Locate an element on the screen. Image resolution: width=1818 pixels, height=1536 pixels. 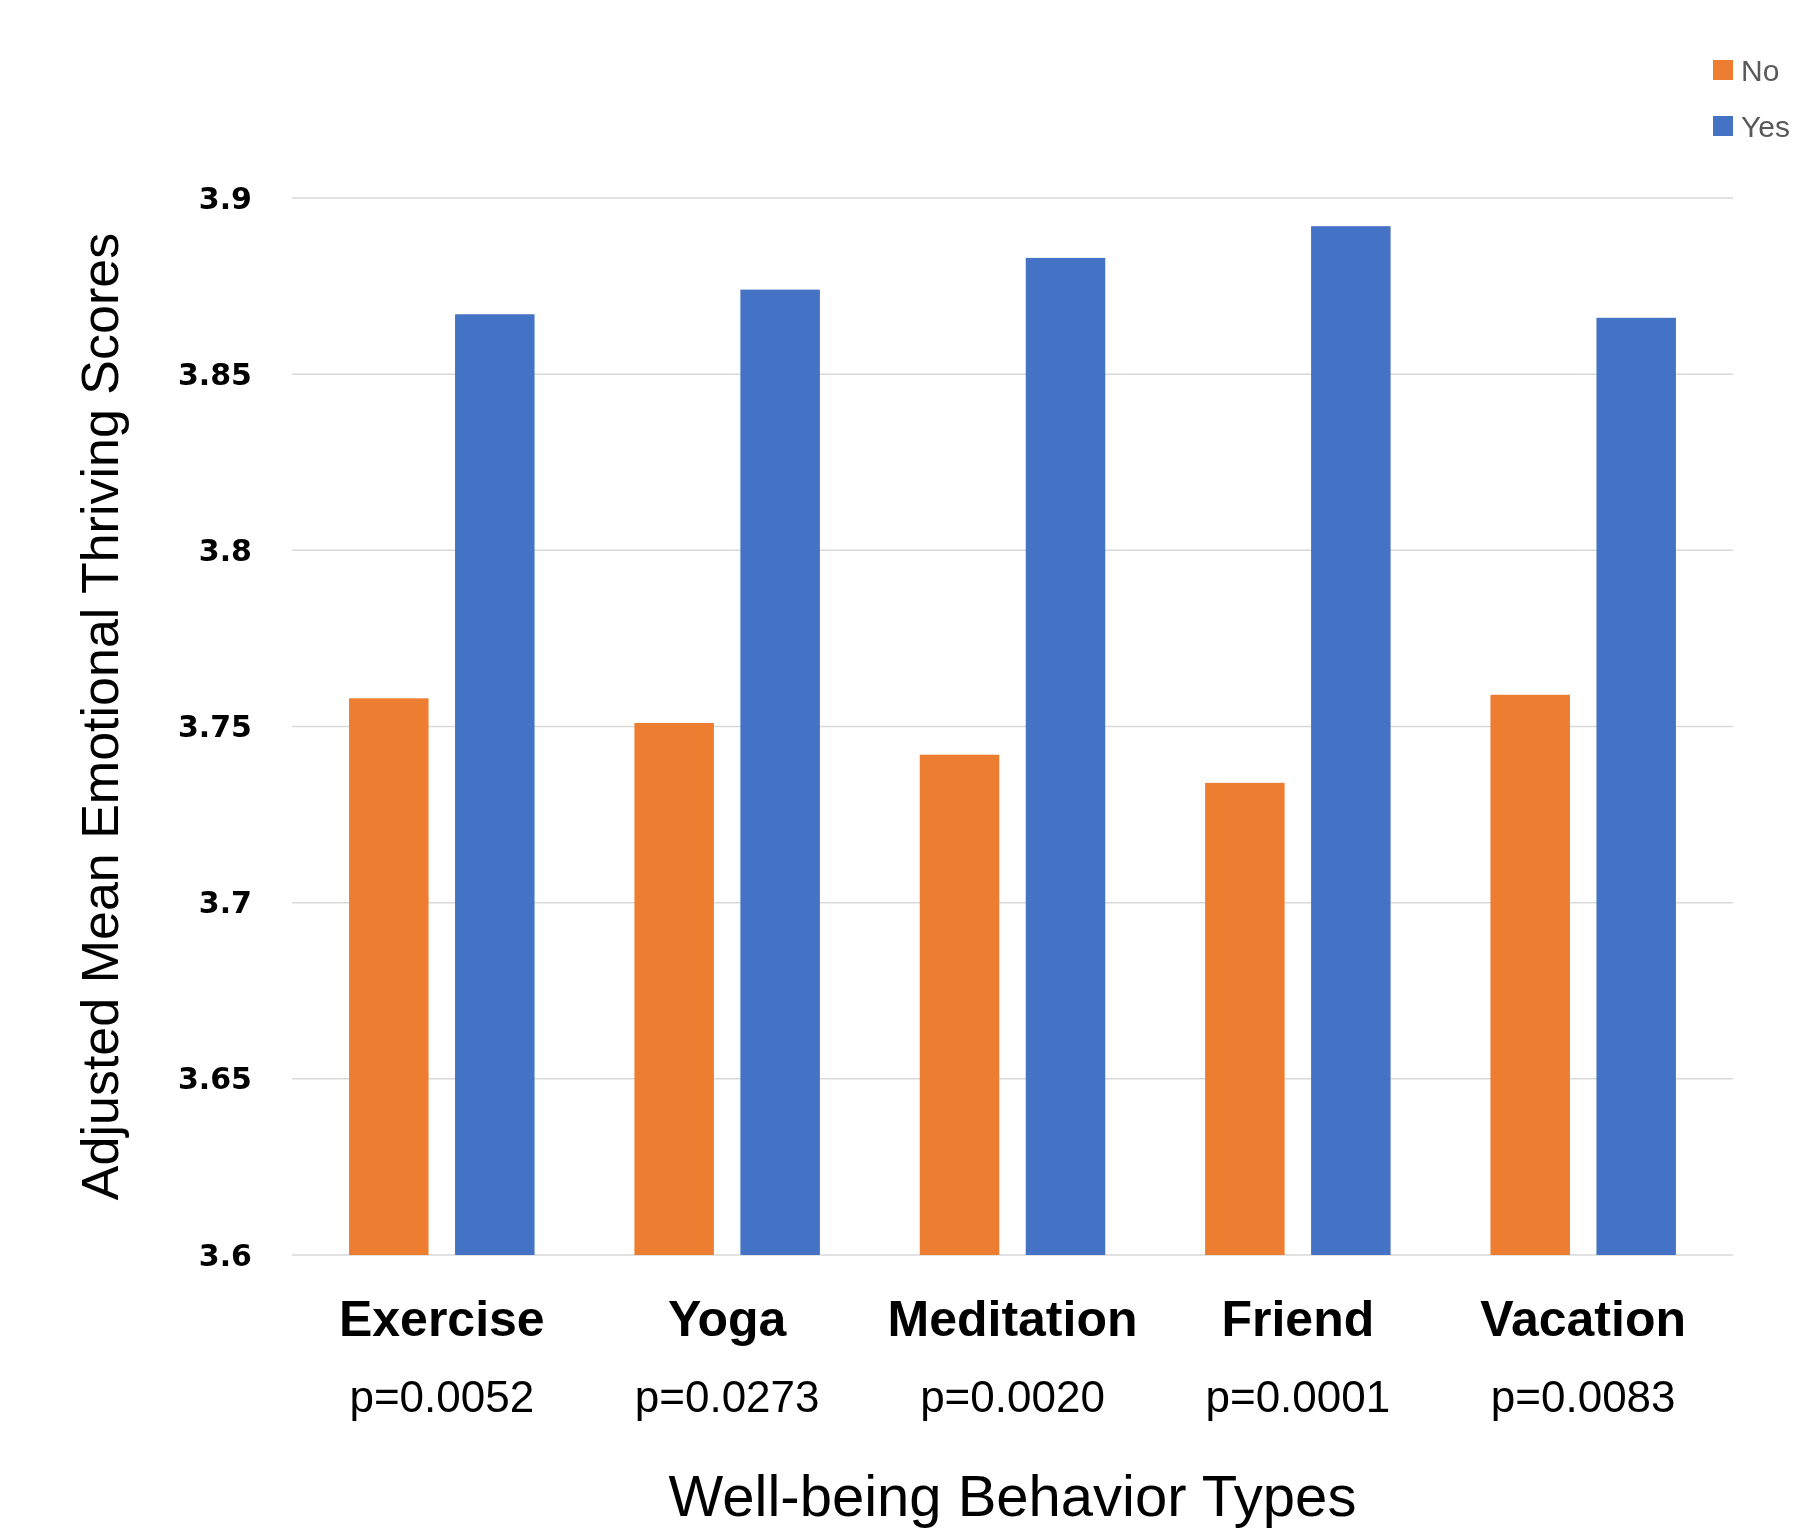
text: p=0.0273 is located at coordinates (727, 1396).